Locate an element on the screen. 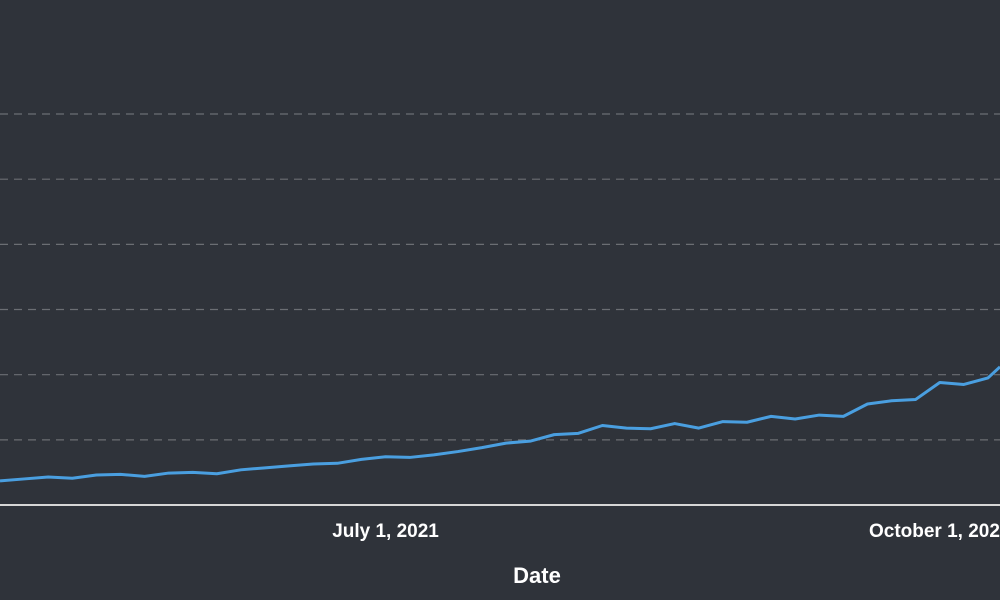 The width and height of the screenshot is (1000, 600). x-tick-label: July 1, 2021 is located at coordinates (385, 531).